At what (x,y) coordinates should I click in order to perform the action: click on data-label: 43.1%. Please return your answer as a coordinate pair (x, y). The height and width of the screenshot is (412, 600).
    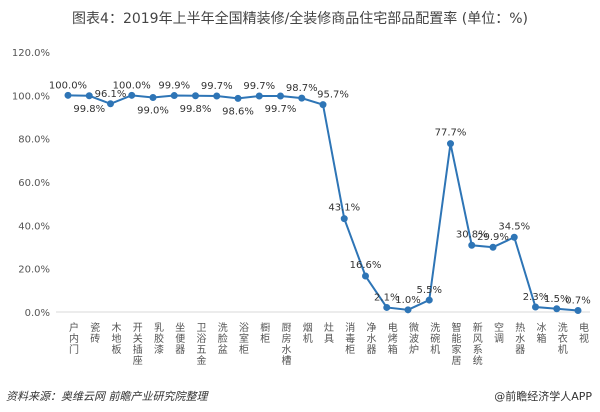
    Looking at the image, I should click on (344, 208).